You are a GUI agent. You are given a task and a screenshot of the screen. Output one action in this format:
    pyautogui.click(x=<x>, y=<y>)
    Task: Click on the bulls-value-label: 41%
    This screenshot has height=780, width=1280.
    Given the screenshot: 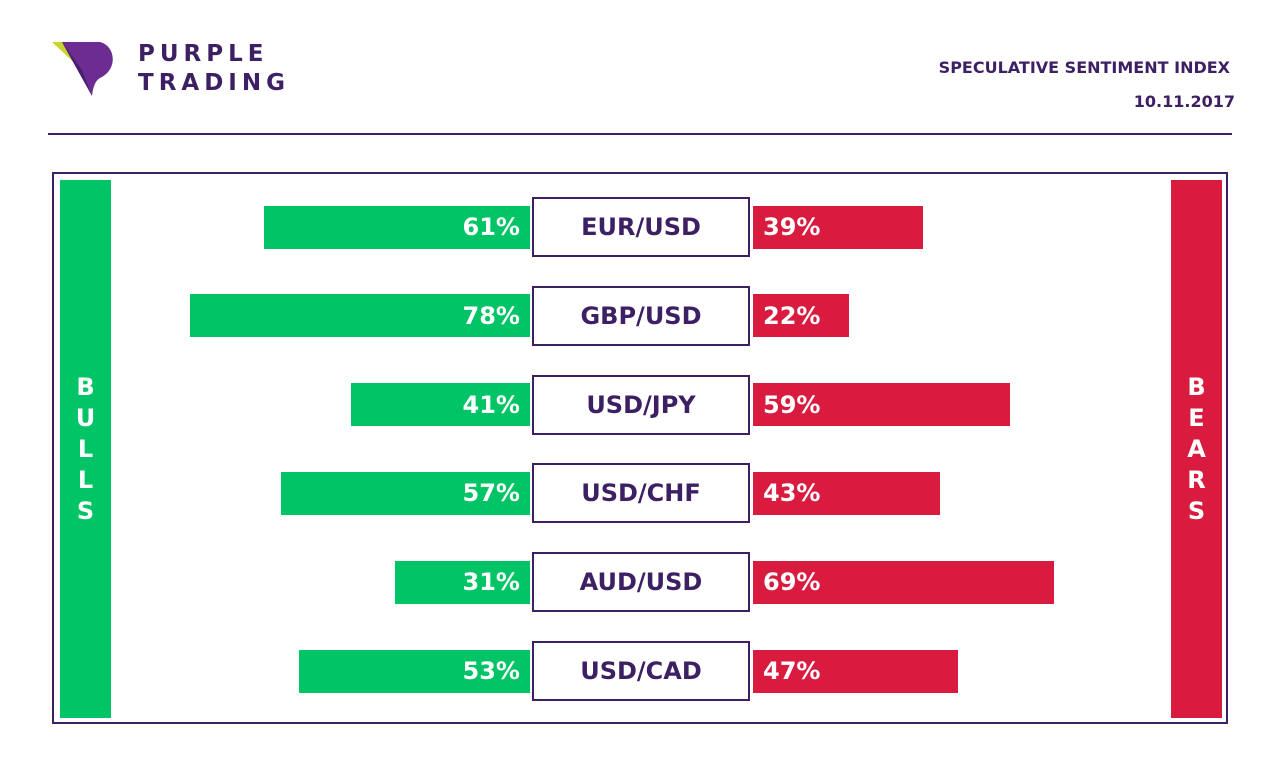 What is the action you would take?
    pyautogui.click(x=491, y=404)
    